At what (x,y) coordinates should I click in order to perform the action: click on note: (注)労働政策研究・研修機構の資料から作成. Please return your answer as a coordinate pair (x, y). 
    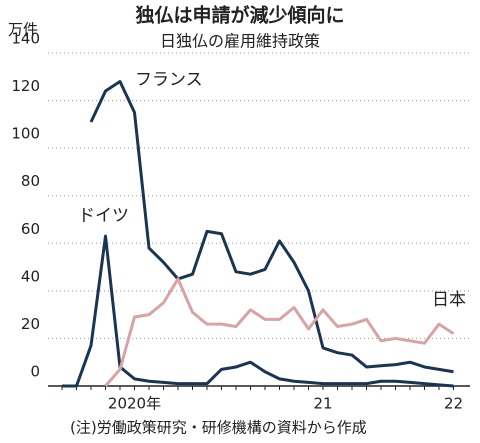
    Looking at the image, I should click on (218, 428).